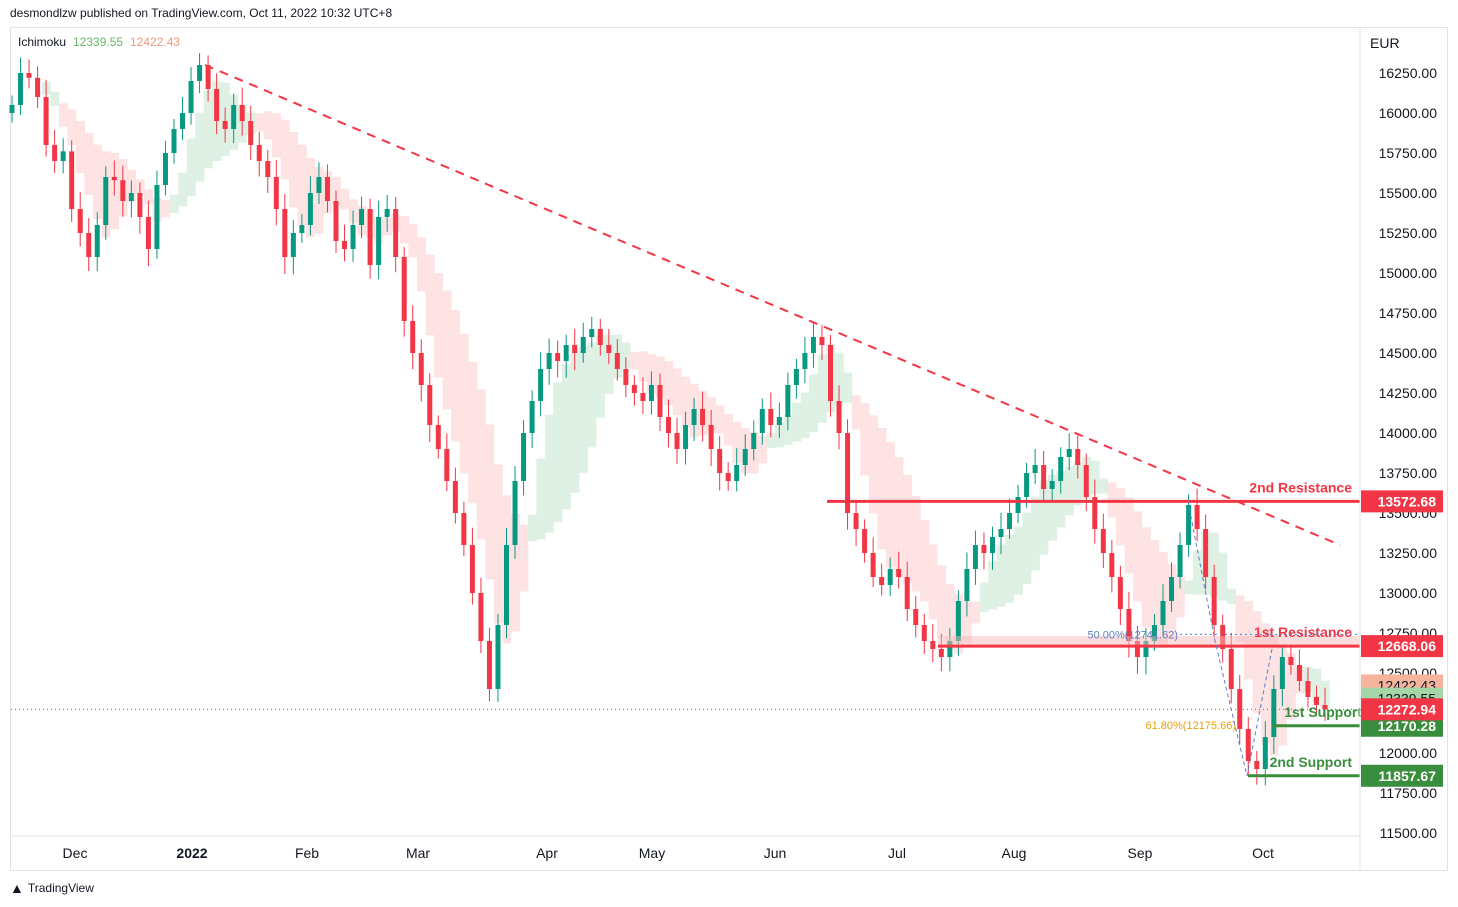 This screenshot has height=907, width=1458. I want to click on x-tick-label: Oct, so click(1263, 853).